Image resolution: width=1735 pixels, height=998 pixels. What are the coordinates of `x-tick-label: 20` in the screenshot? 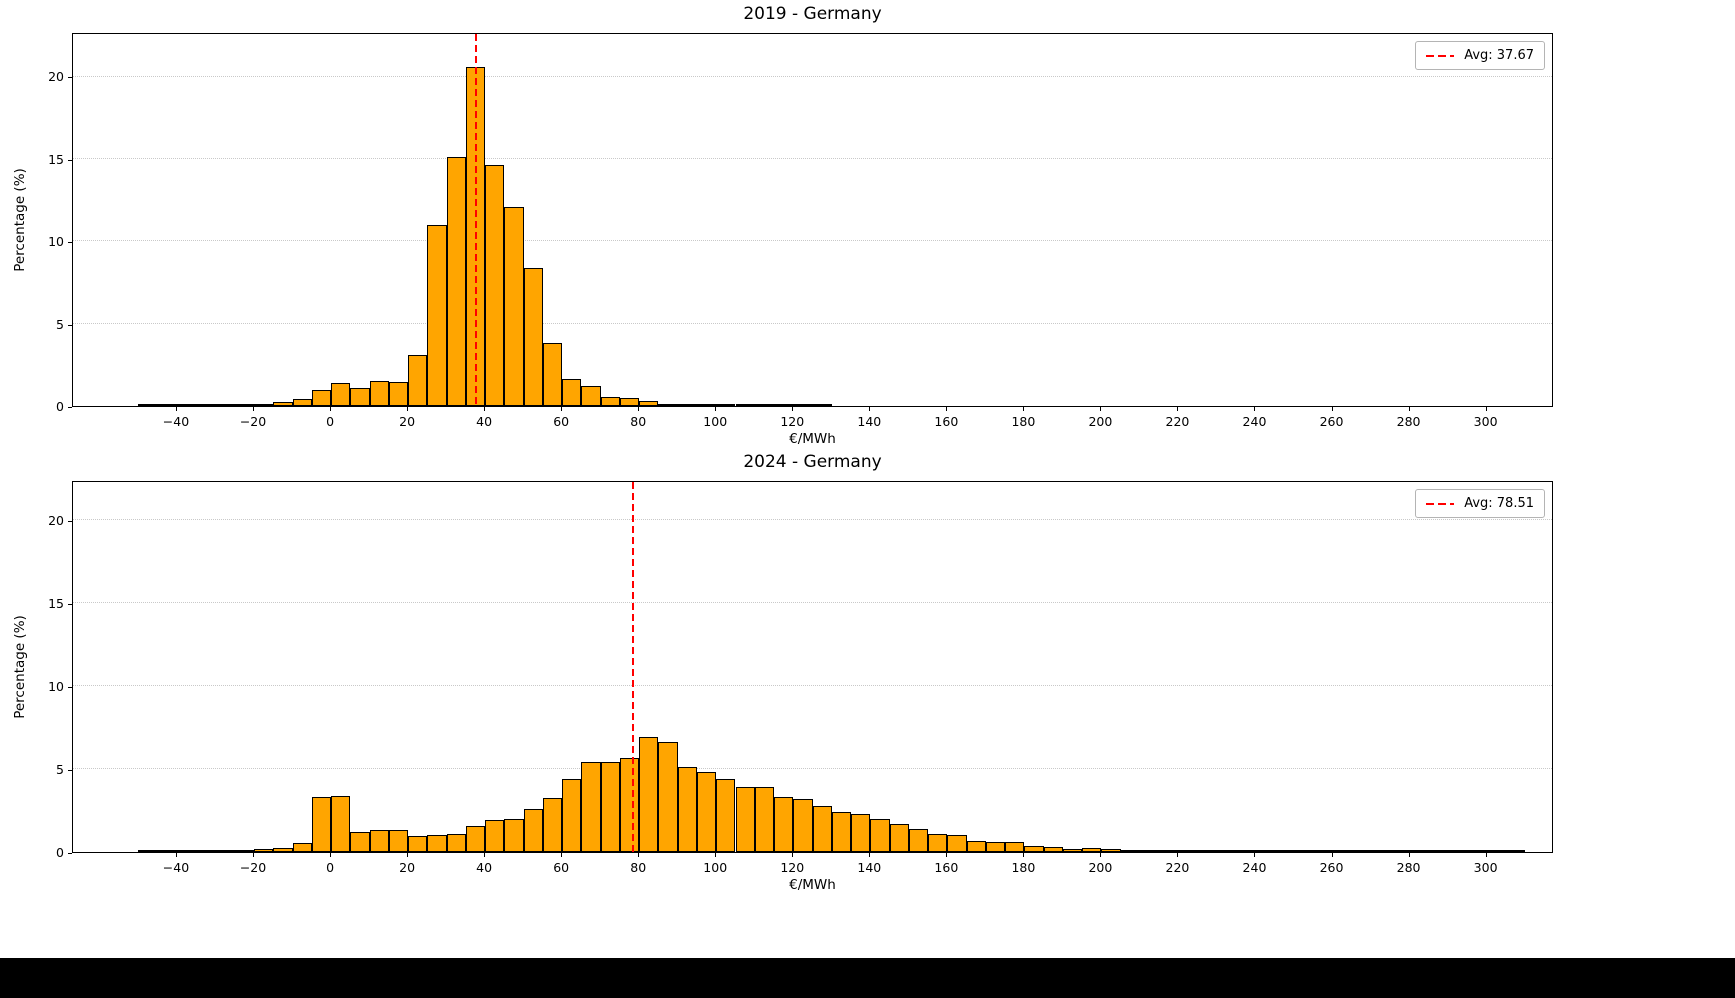 It's located at (407, 421).